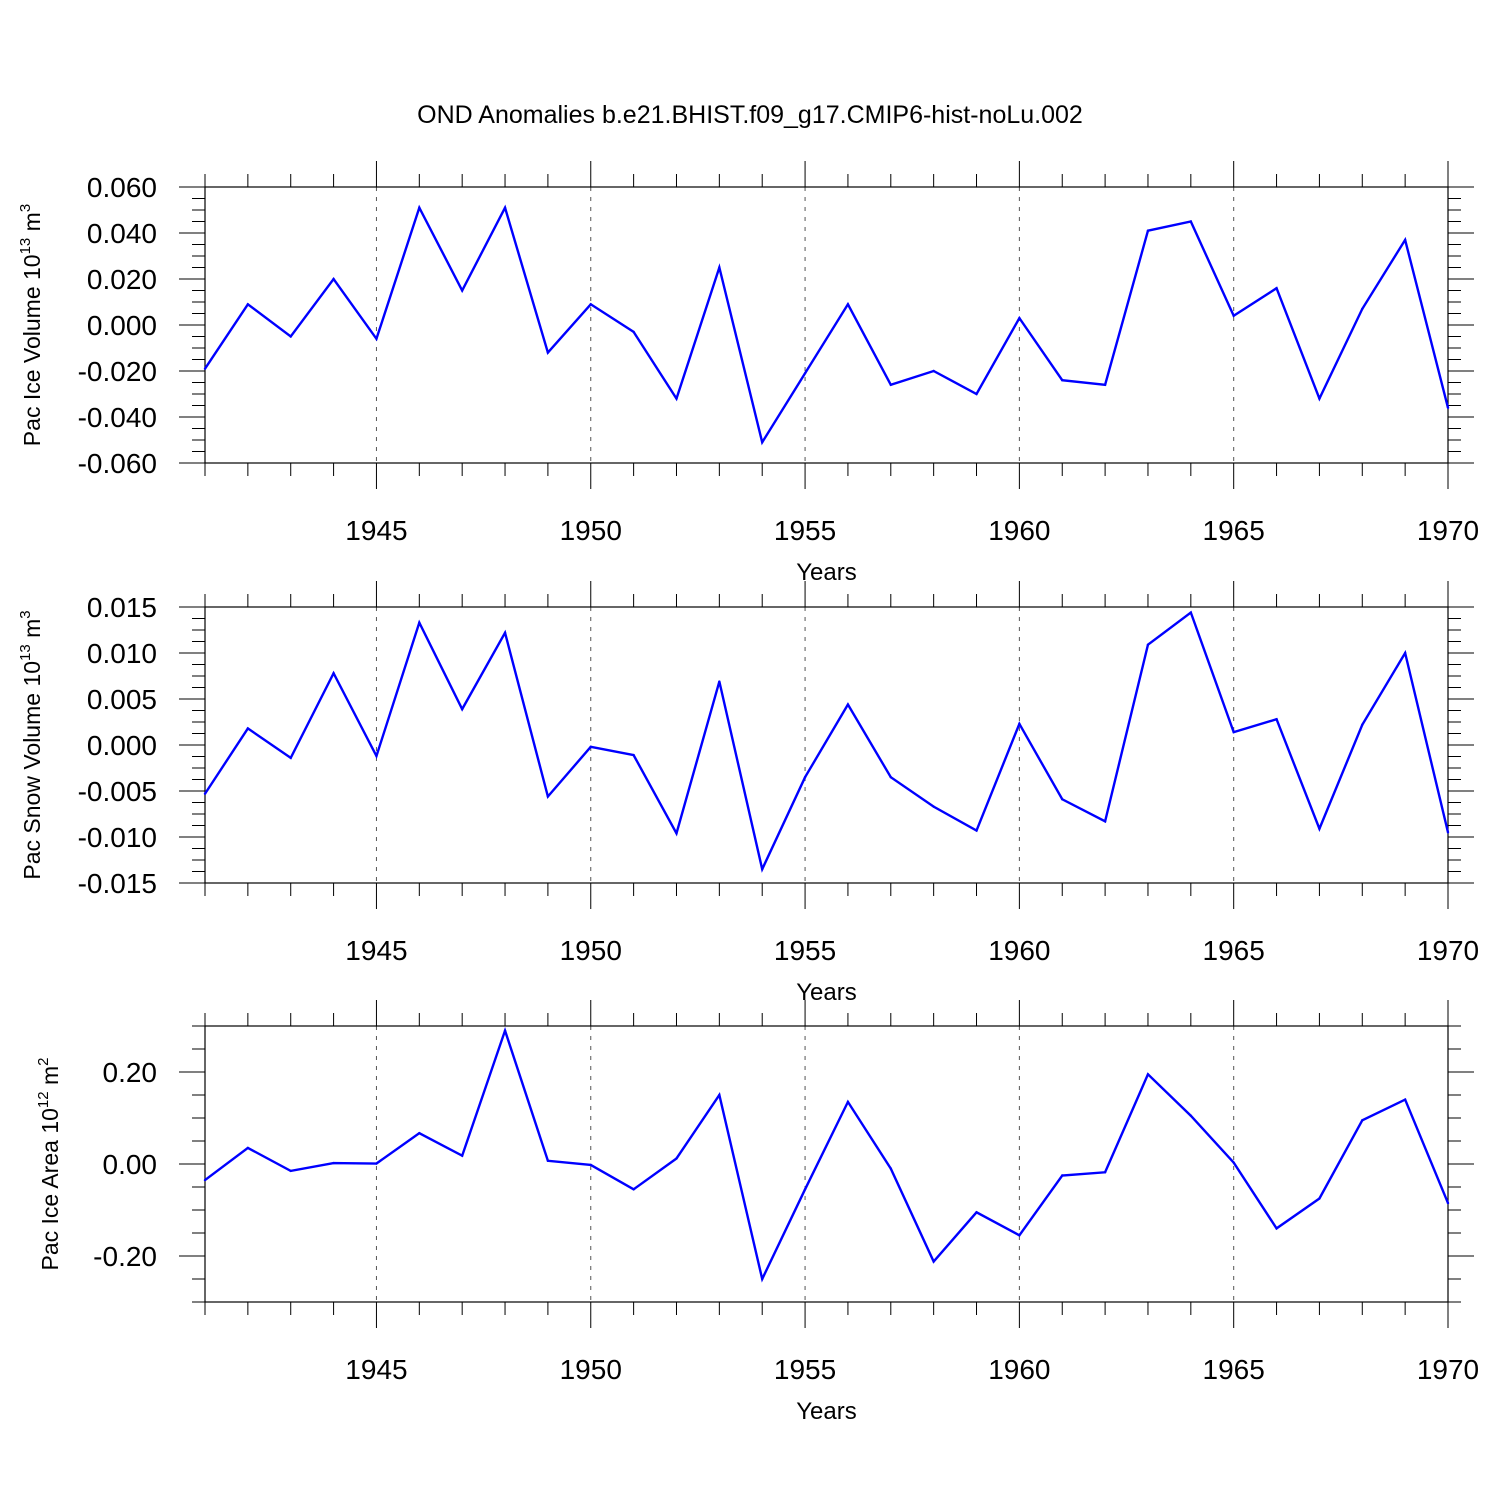 The image size is (1500, 1500). I want to click on y-axis-title: Pac Ice Volume 1013 m3, so click(31, 325).